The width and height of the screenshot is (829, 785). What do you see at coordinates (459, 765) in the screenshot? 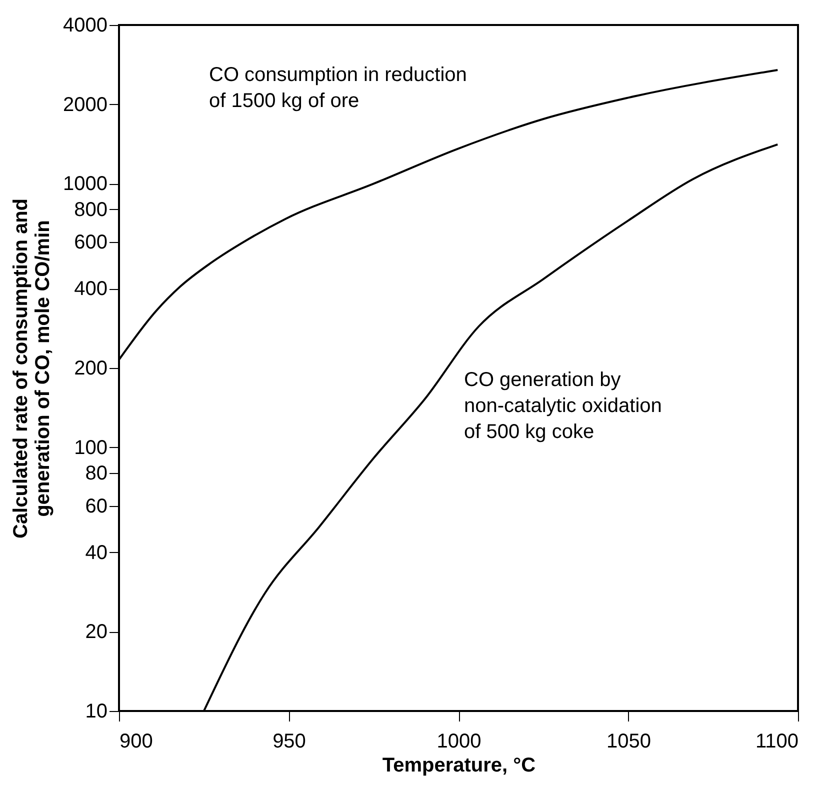
I see `x-axis-title: Temperature, °C` at bounding box center [459, 765].